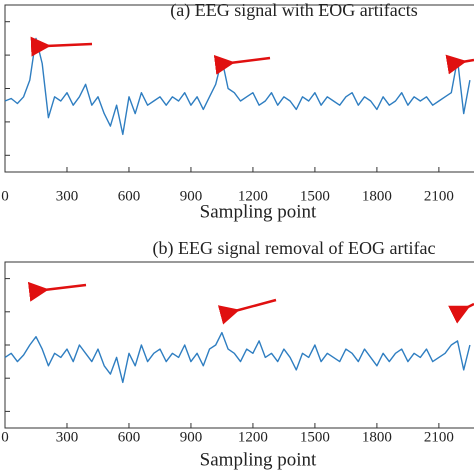  I want to click on chart-title: (b) EEG signal removal of EOG artifac, so click(294, 248).